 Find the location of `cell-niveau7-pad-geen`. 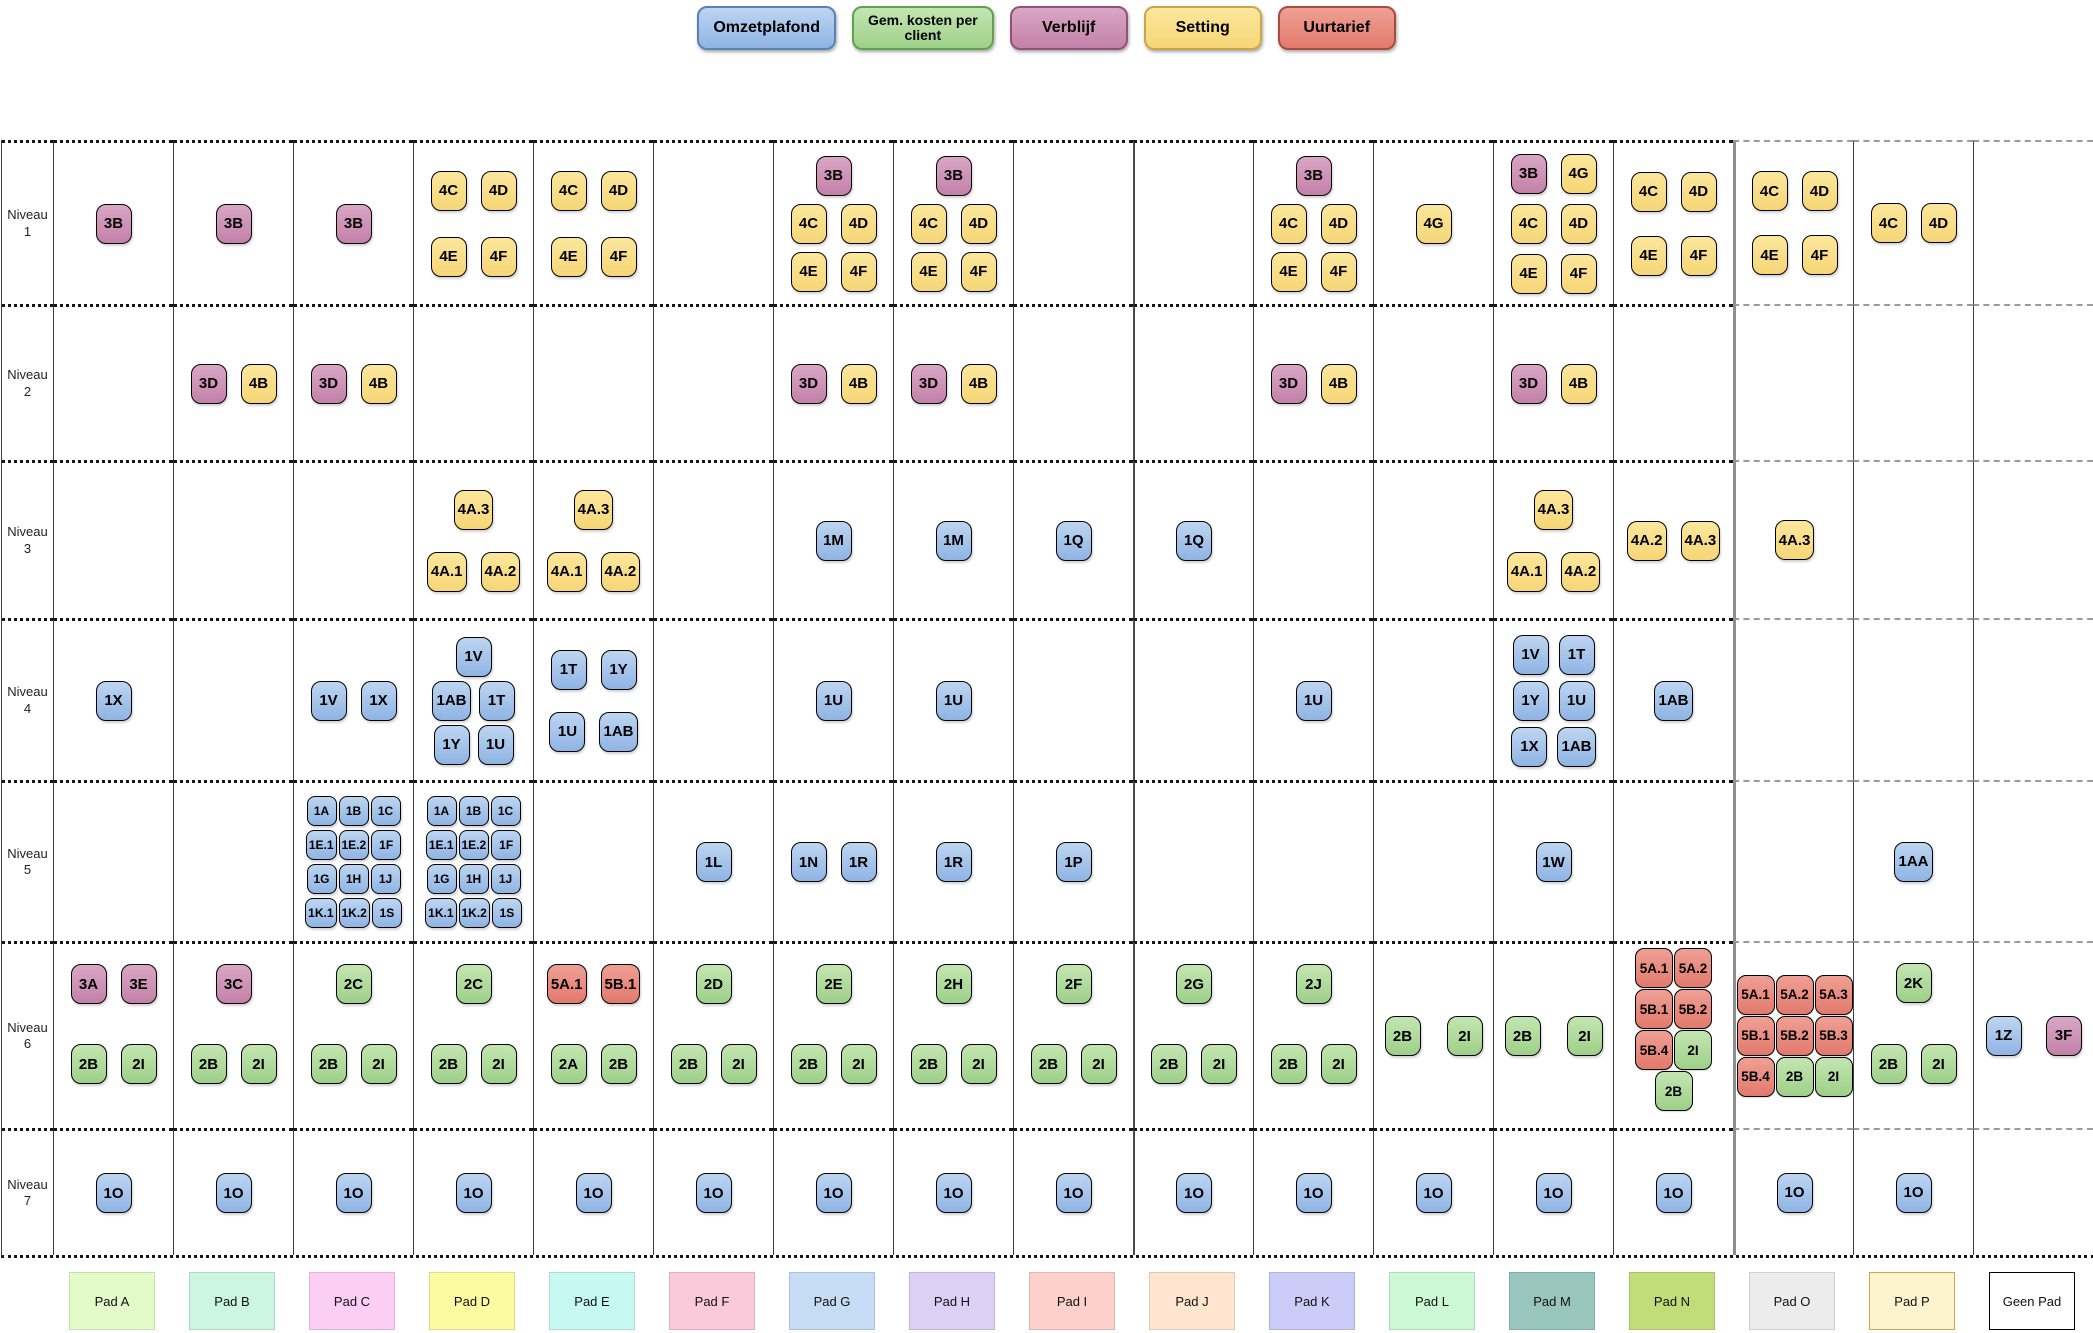

cell-niveau7-pad-geen is located at coordinates (2033, 1191).